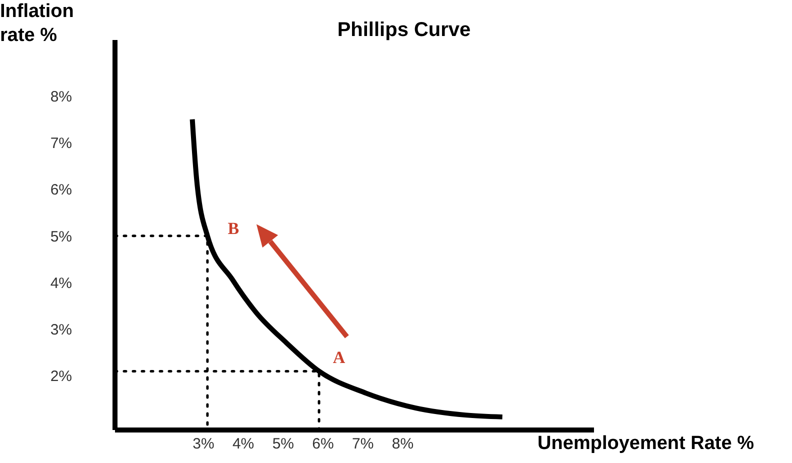 This screenshot has height=463, width=792. I want to click on x-tick-label: 3%, so click(203, 444).